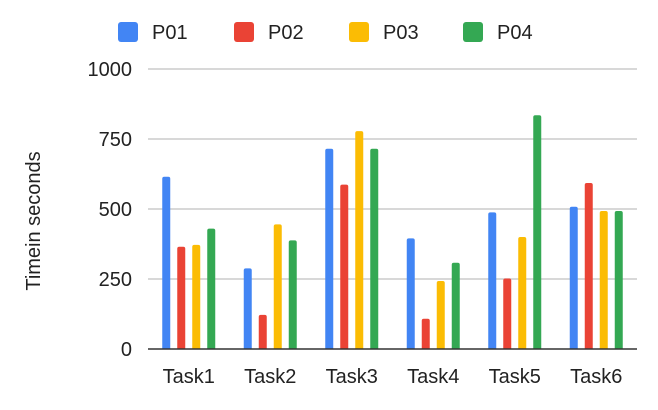 Image resolution: width=658 pixels, height=410 pixels. I want to click on bar-p03-task3, so click(359, 240).